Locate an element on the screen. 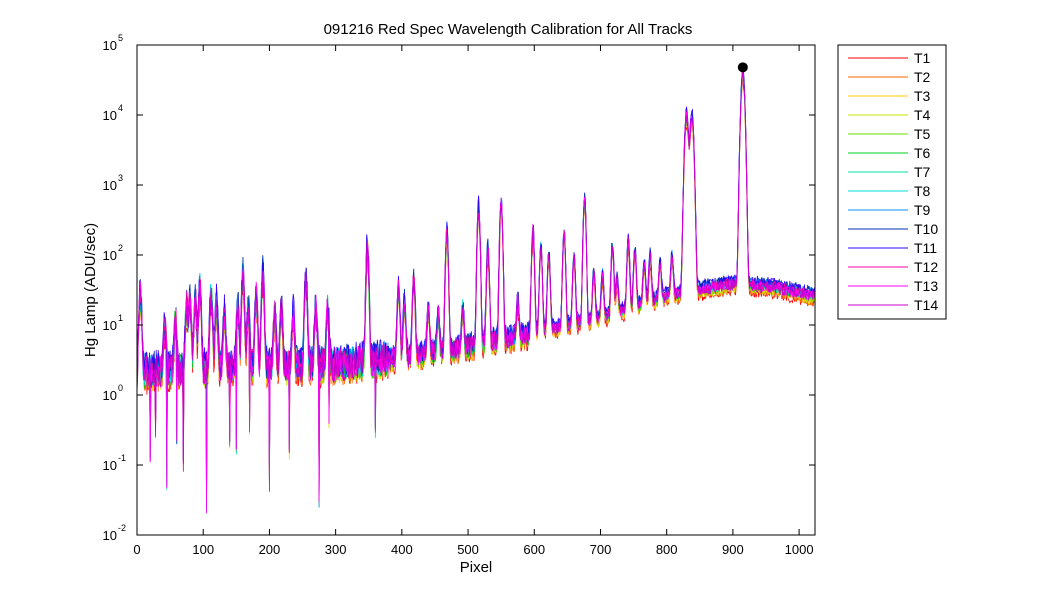  legend-label: T10 is located at coordinates (926, 229).